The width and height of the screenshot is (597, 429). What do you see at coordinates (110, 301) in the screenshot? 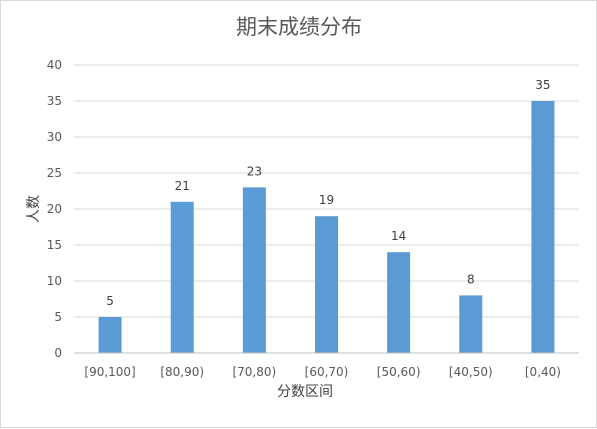
I see `data-label: 5` at bounding box center [110, 301].